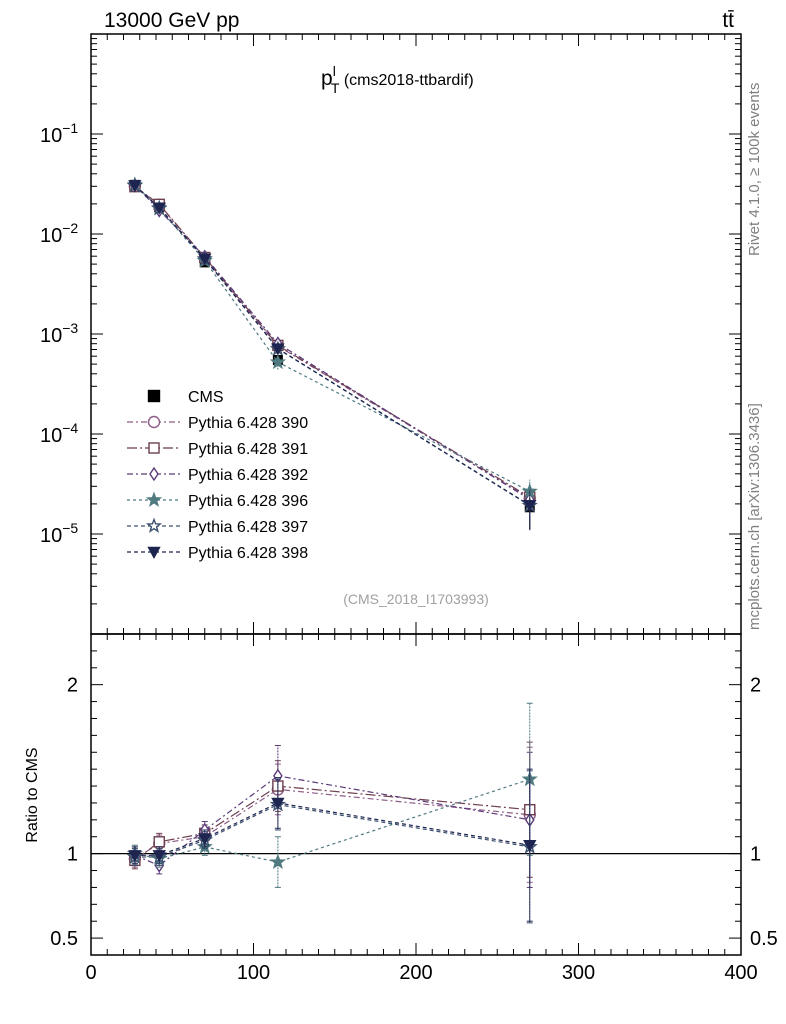 This screenshot has height=1024, width=786. What do you see at coordinates (72, 855) in the screenshot?
I see `ratio-tick-label: 1` at bounding box center [72, 855].